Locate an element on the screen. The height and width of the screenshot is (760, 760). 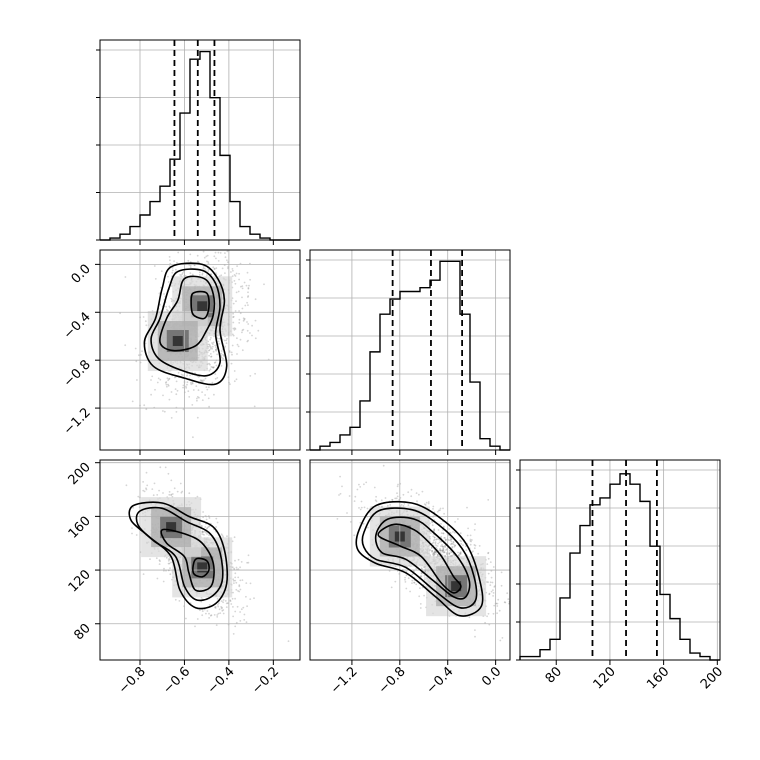
x-tick-label: −1.2 is located at coordinates (344, 680).